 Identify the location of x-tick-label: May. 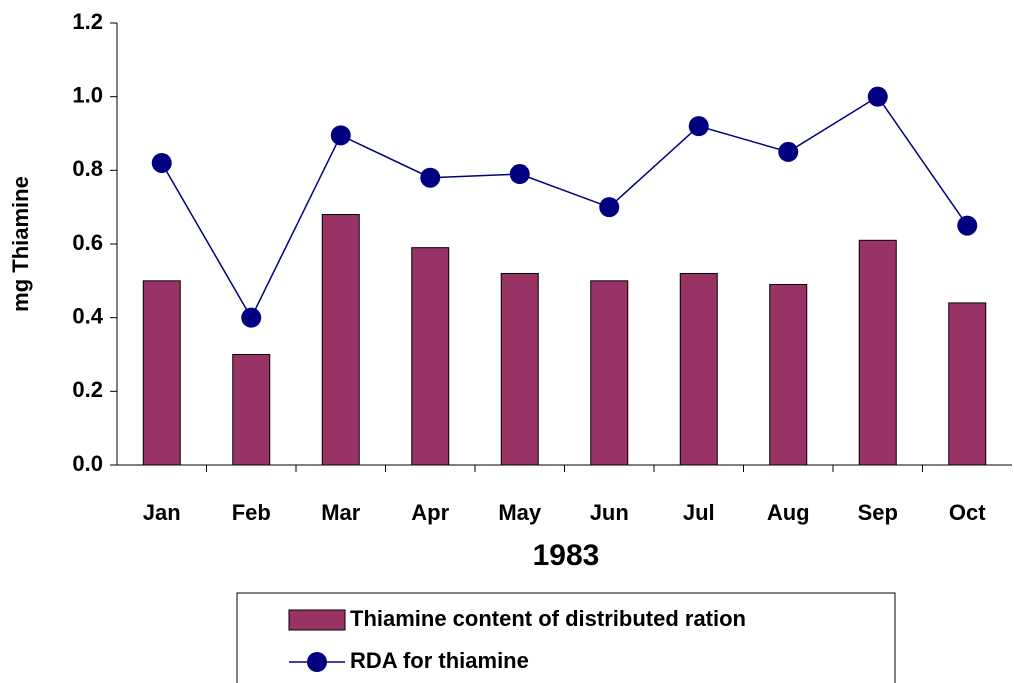
(520, 512).